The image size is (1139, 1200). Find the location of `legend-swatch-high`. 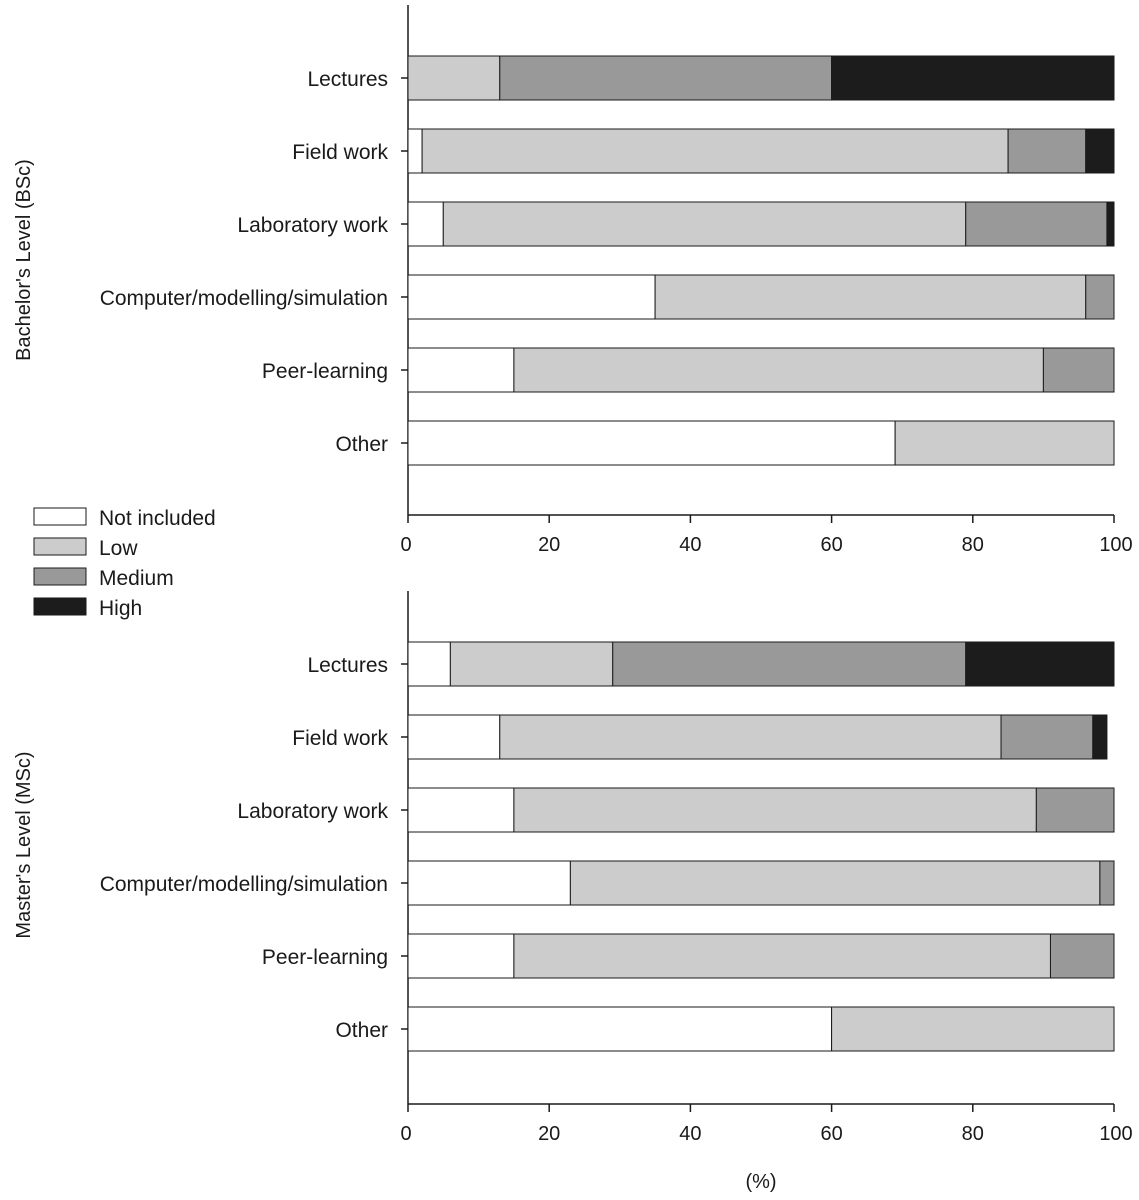

legend-swatch-high is located at coordinates (60, 606).